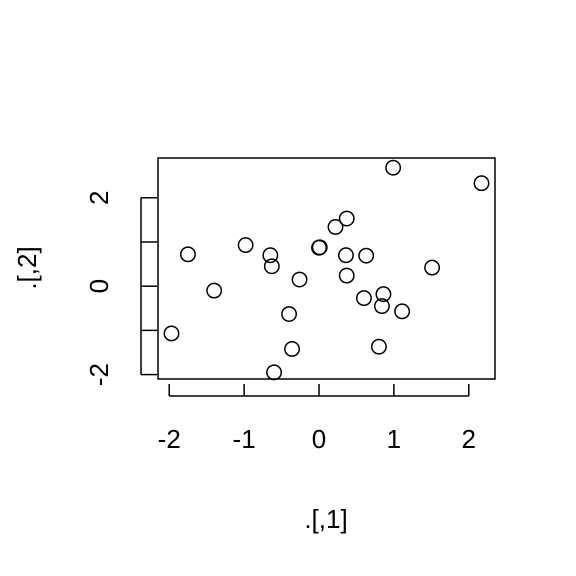 The width and height of the screenshot is (576, 576). I want to click on y-axis: -2 0 2, so click(120, 288).